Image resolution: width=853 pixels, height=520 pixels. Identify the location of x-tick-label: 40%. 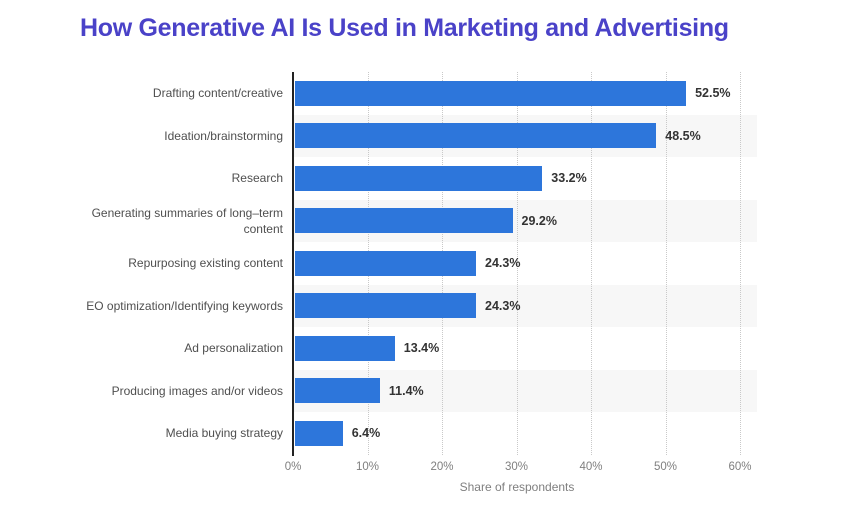
(591, 467).